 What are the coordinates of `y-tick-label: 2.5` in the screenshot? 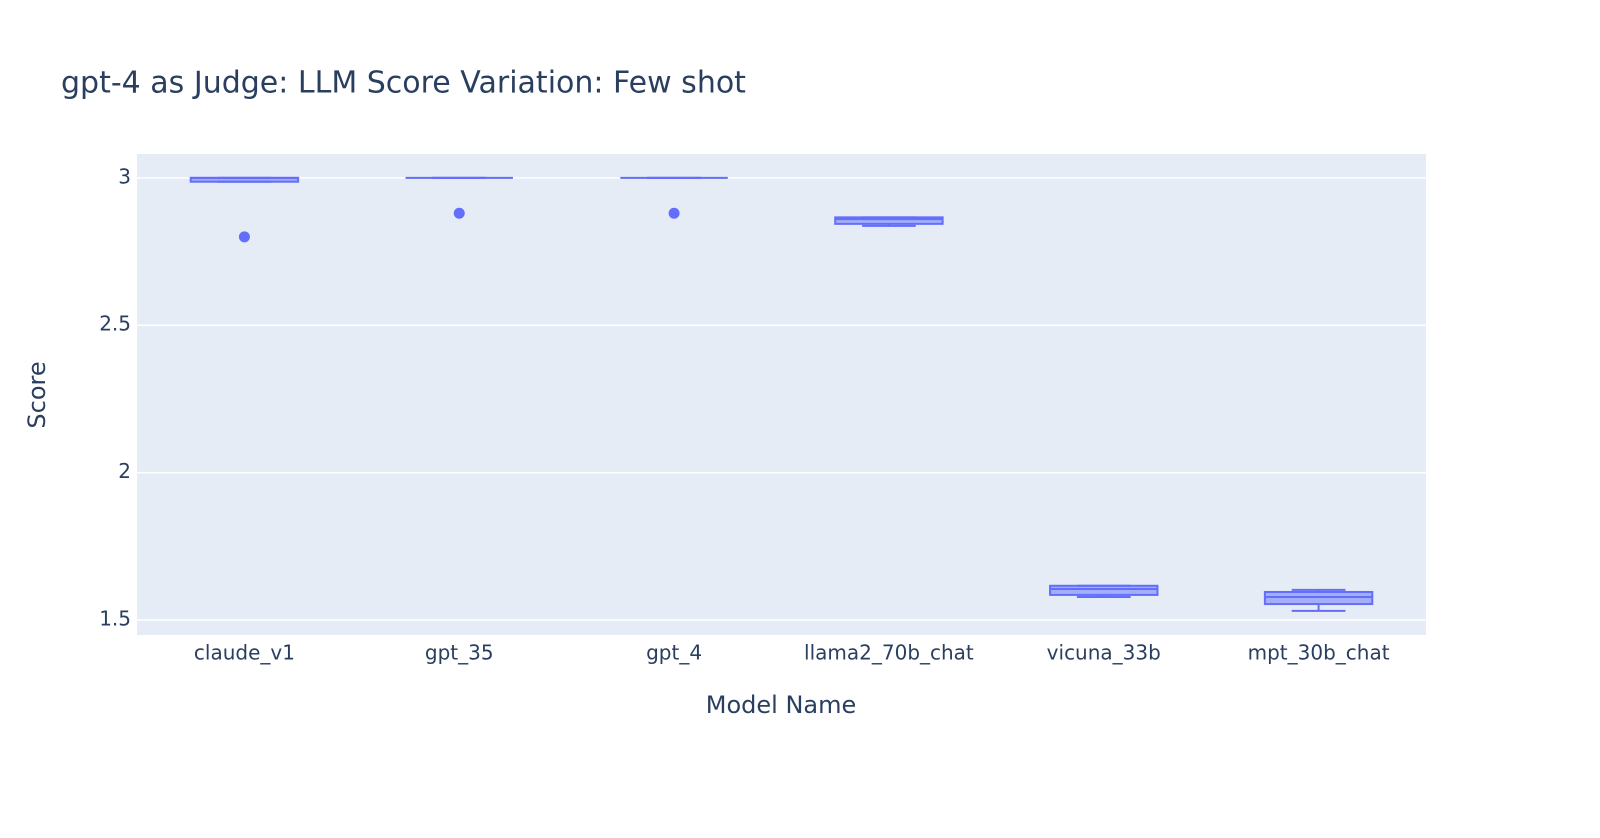 It's located at (115, 324).